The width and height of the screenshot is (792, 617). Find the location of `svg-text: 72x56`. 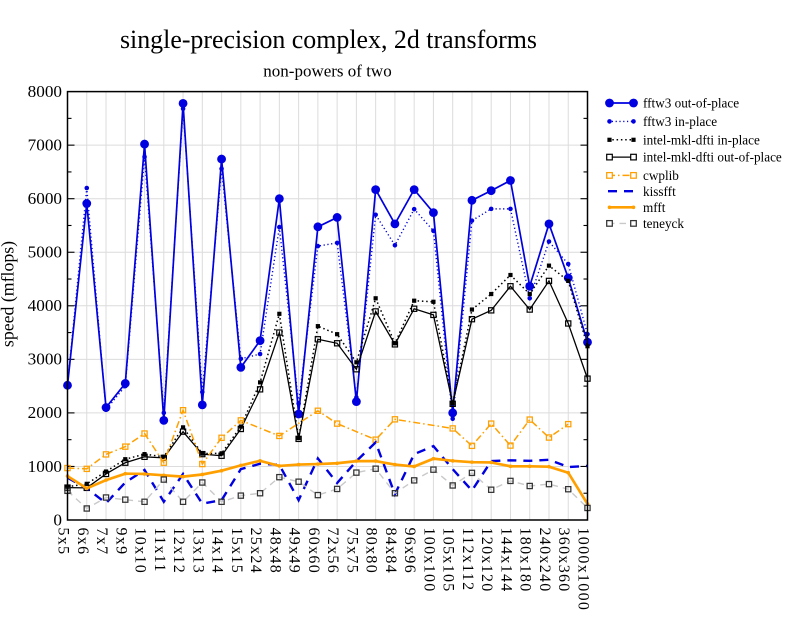

svg-text: 72x56 is located at coordinates (332, 551).